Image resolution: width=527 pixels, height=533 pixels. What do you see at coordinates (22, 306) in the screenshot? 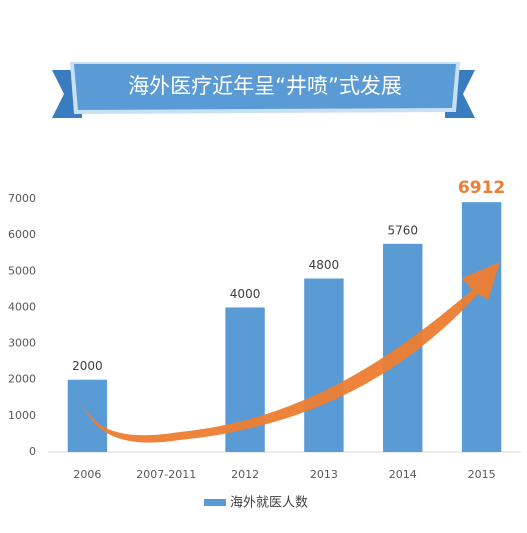
I see `y-tick-label: 4000` at bounding box center [22, 306].